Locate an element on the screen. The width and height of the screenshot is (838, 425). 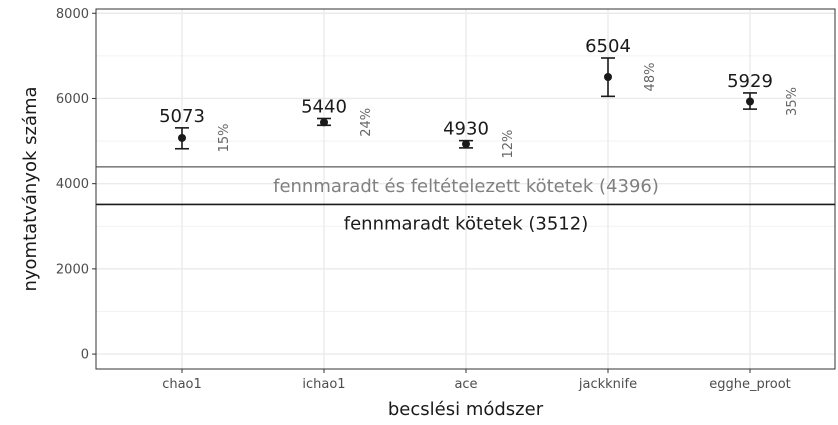
x-tick-label-chao1: chao1 is located at coordinates (182, 384).